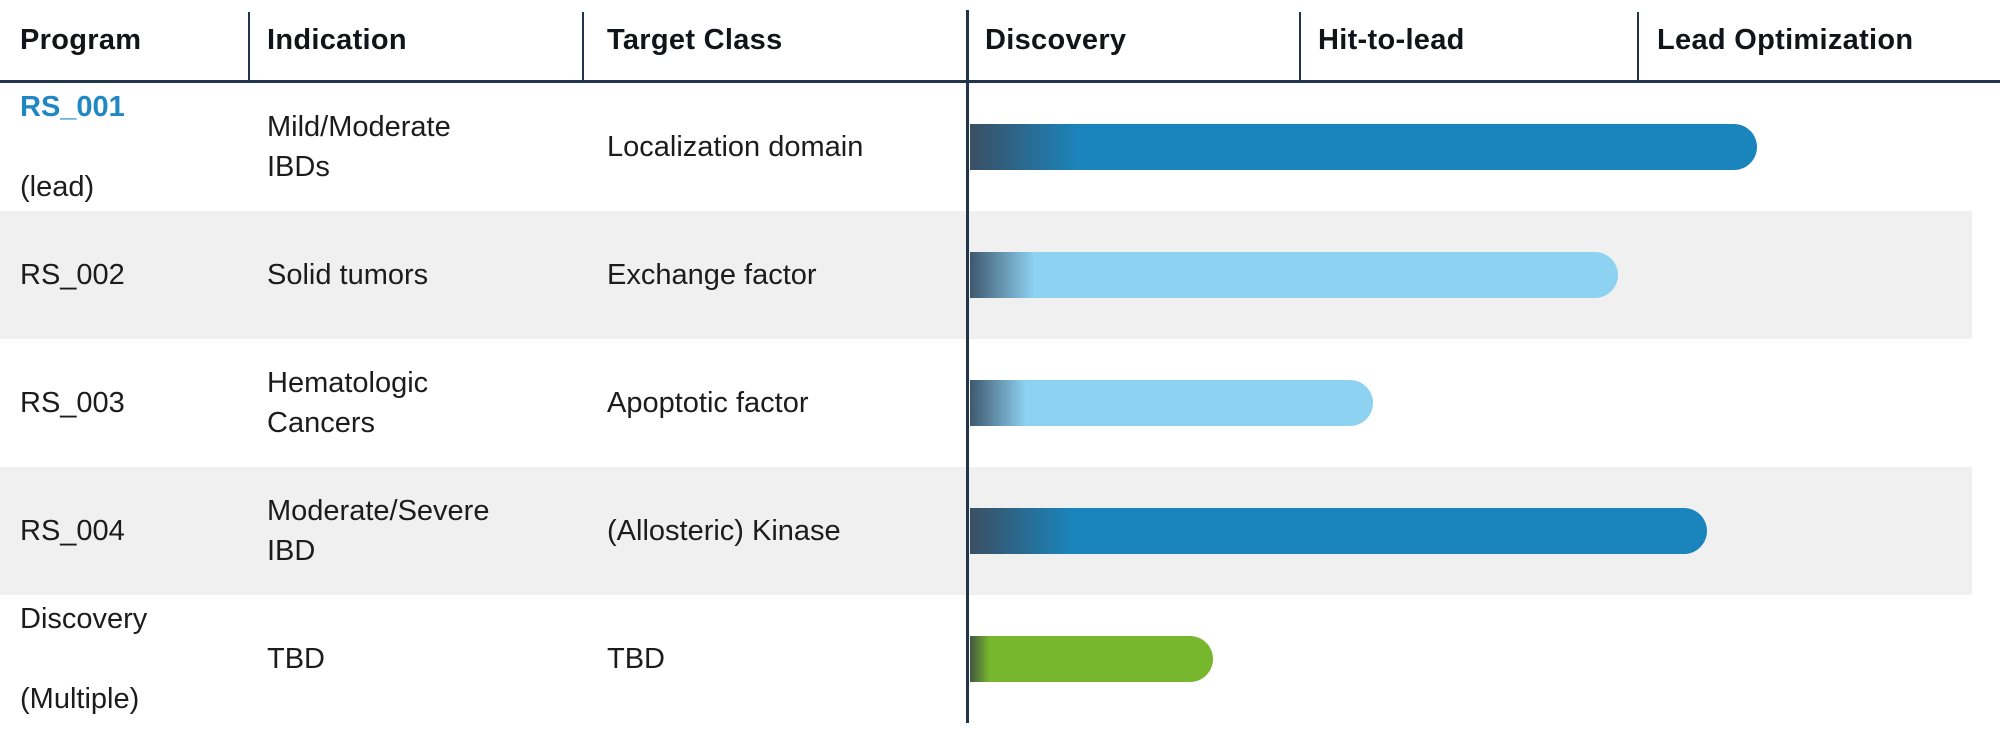 The height and width of the screenshot is (754, 2000). I want to click on program-cell: RS_002, so click(135, 275).